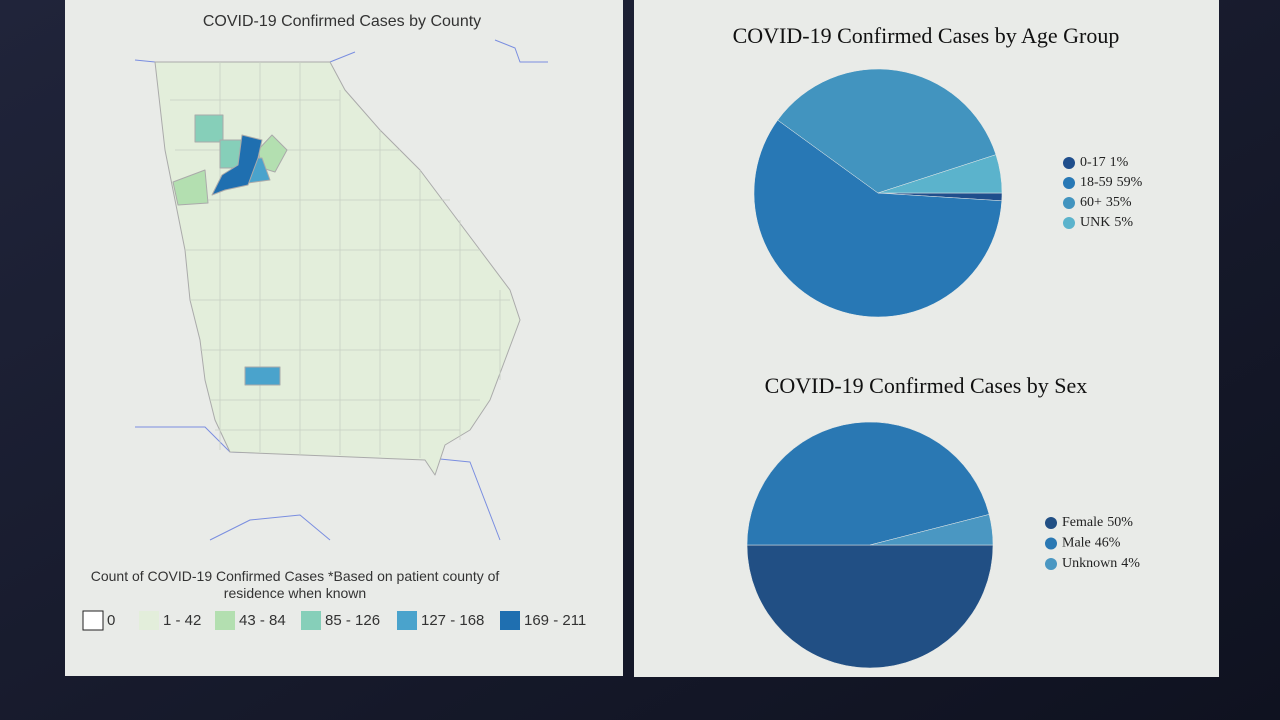 This screenshot has height=720, width=1280. Describe the element at coordinates (1130, 563) in the screenshot. I see `legend-value: 4%` at that location.